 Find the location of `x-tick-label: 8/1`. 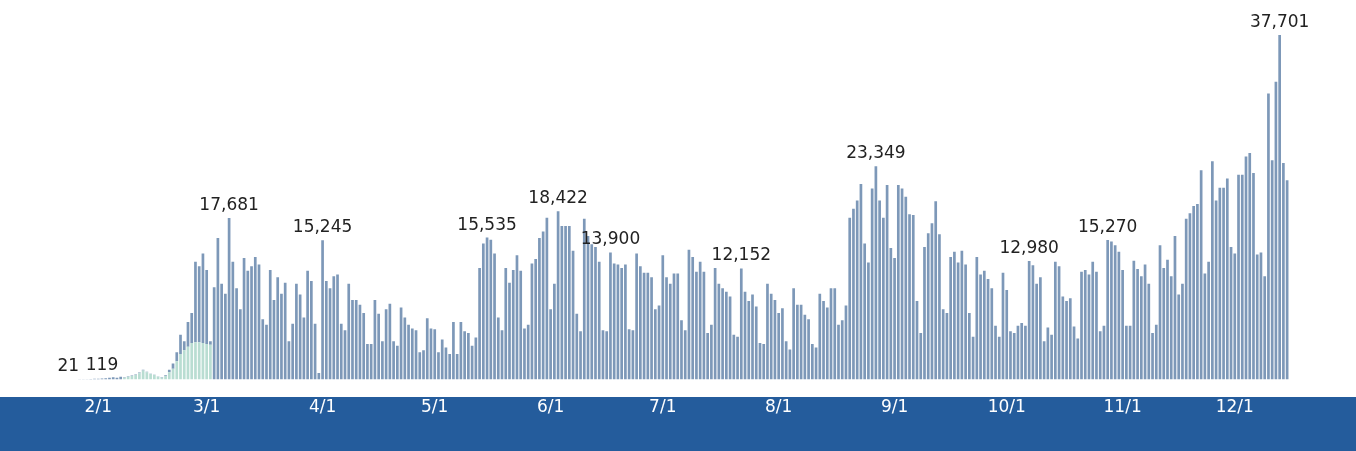

x-tick-label: 8/1 is located at coordinates (779, 406).